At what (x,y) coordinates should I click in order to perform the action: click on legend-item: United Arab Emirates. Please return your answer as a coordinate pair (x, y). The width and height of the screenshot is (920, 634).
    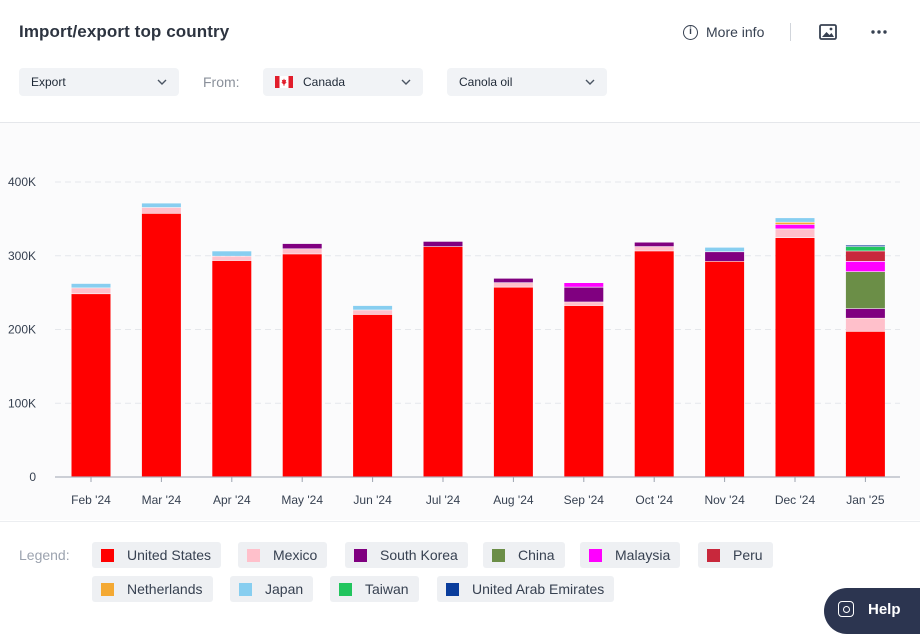
    Looking at the image, I should click on (526, 589).